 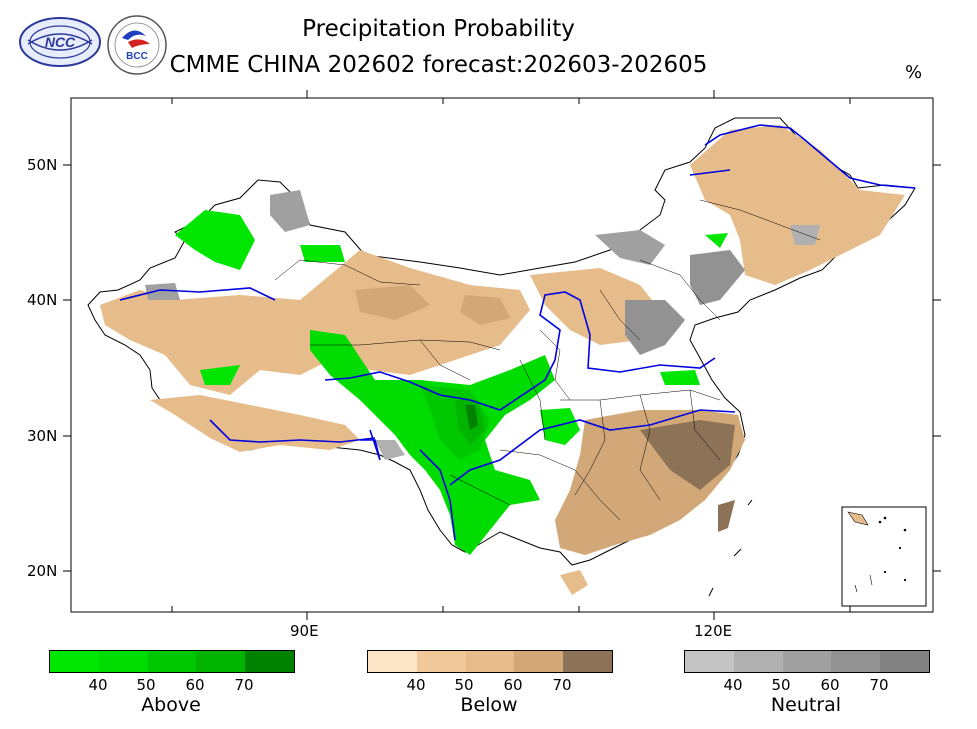 I want to click on map-subtitle: CMME CHINA 202602 forecast:202603-202605, so click(x=438, y=65).